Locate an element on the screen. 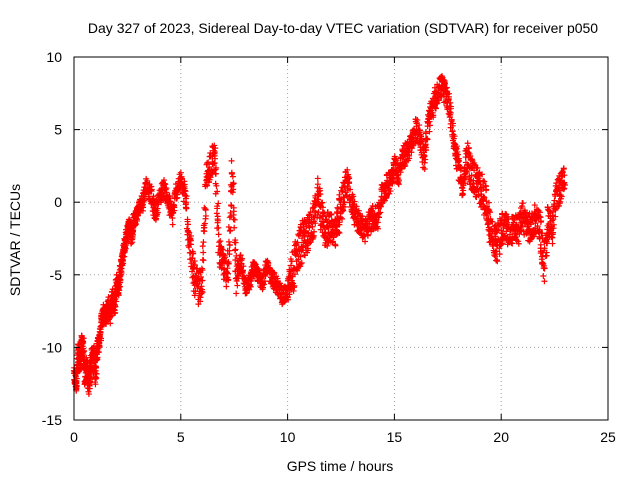  x-tick-label: 20 is located at coordinates (501, 437).